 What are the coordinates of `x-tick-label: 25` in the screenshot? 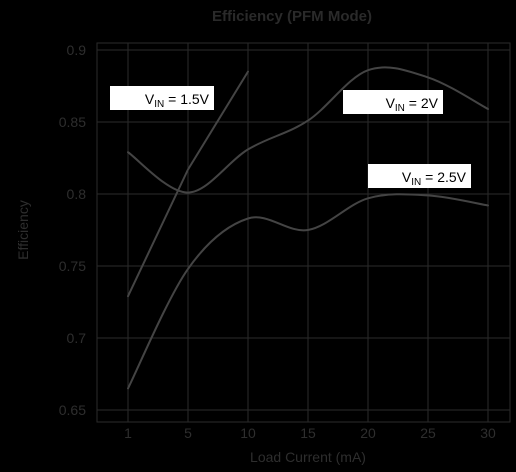 It's located at (428, 433).